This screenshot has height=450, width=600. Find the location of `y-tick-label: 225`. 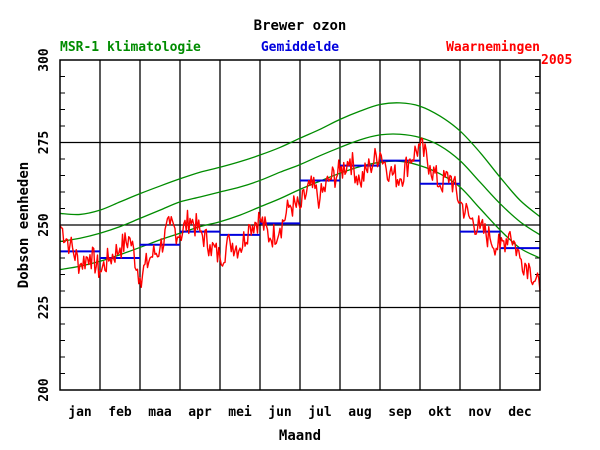

y-tick-label: 225 is located at coordinates (44, 307).